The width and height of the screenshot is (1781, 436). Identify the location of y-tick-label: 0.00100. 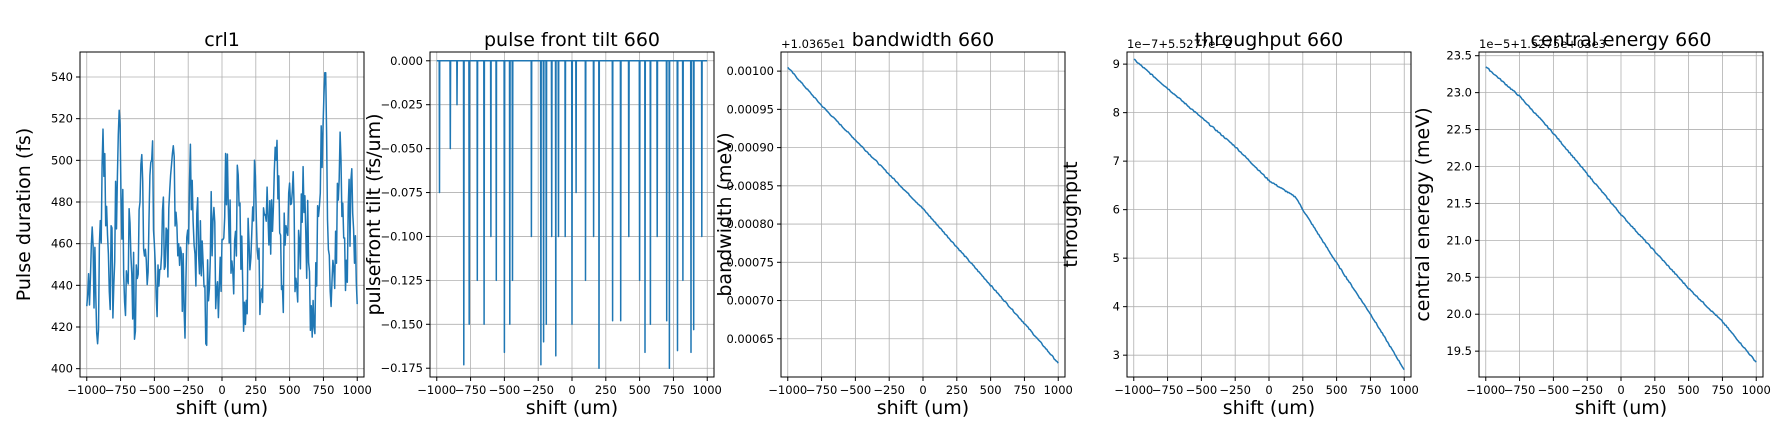
(750, 71).